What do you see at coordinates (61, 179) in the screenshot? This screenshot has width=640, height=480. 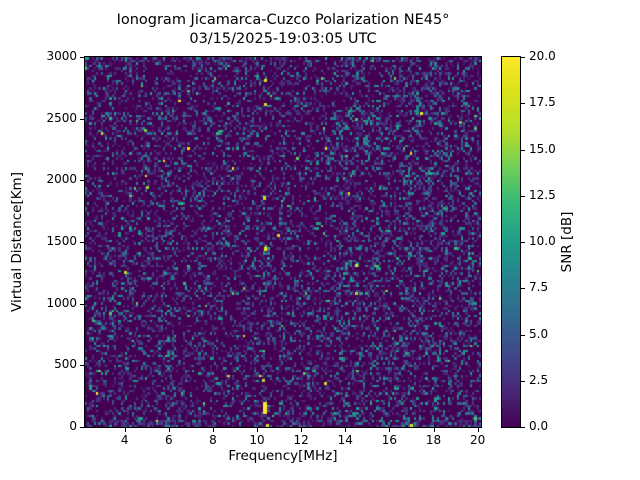 I see `y-tick-label: 2000` at bounding box center [61, 179].